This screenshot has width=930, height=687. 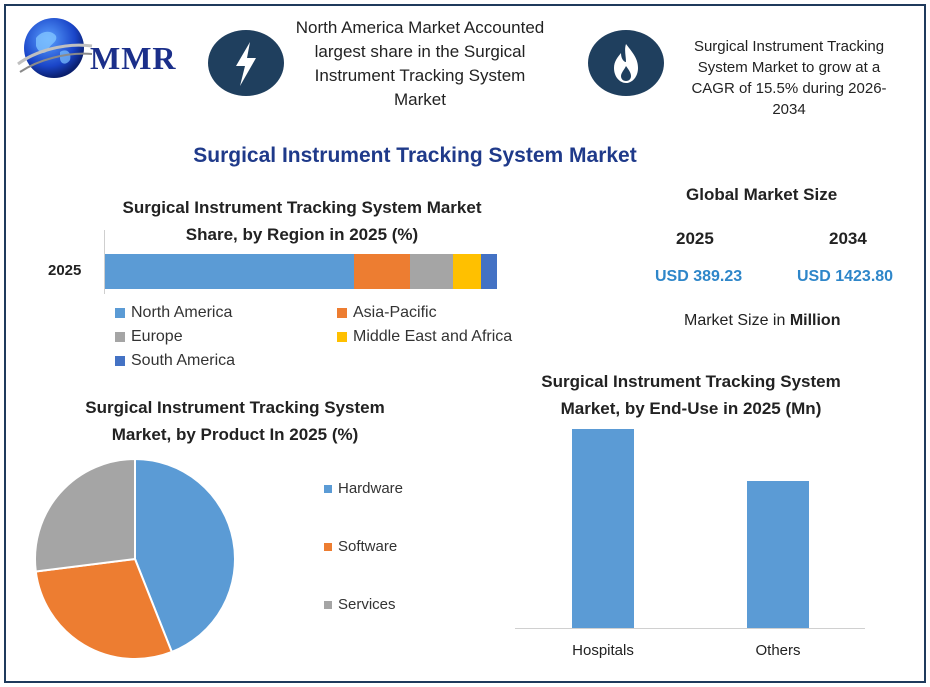 What do you see at coordinates (690, 525) in the screenshot?
I see `enduse-plot-area` at bounding box center [690, 525].